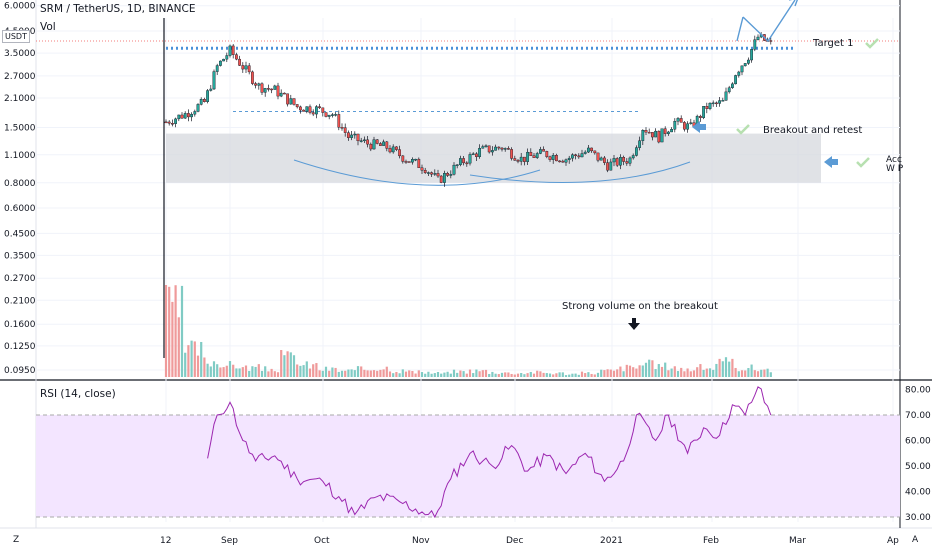 Image resolution: width=932 pixels, height=550 pixels. I want to click on projection-start, so click(740, 29).